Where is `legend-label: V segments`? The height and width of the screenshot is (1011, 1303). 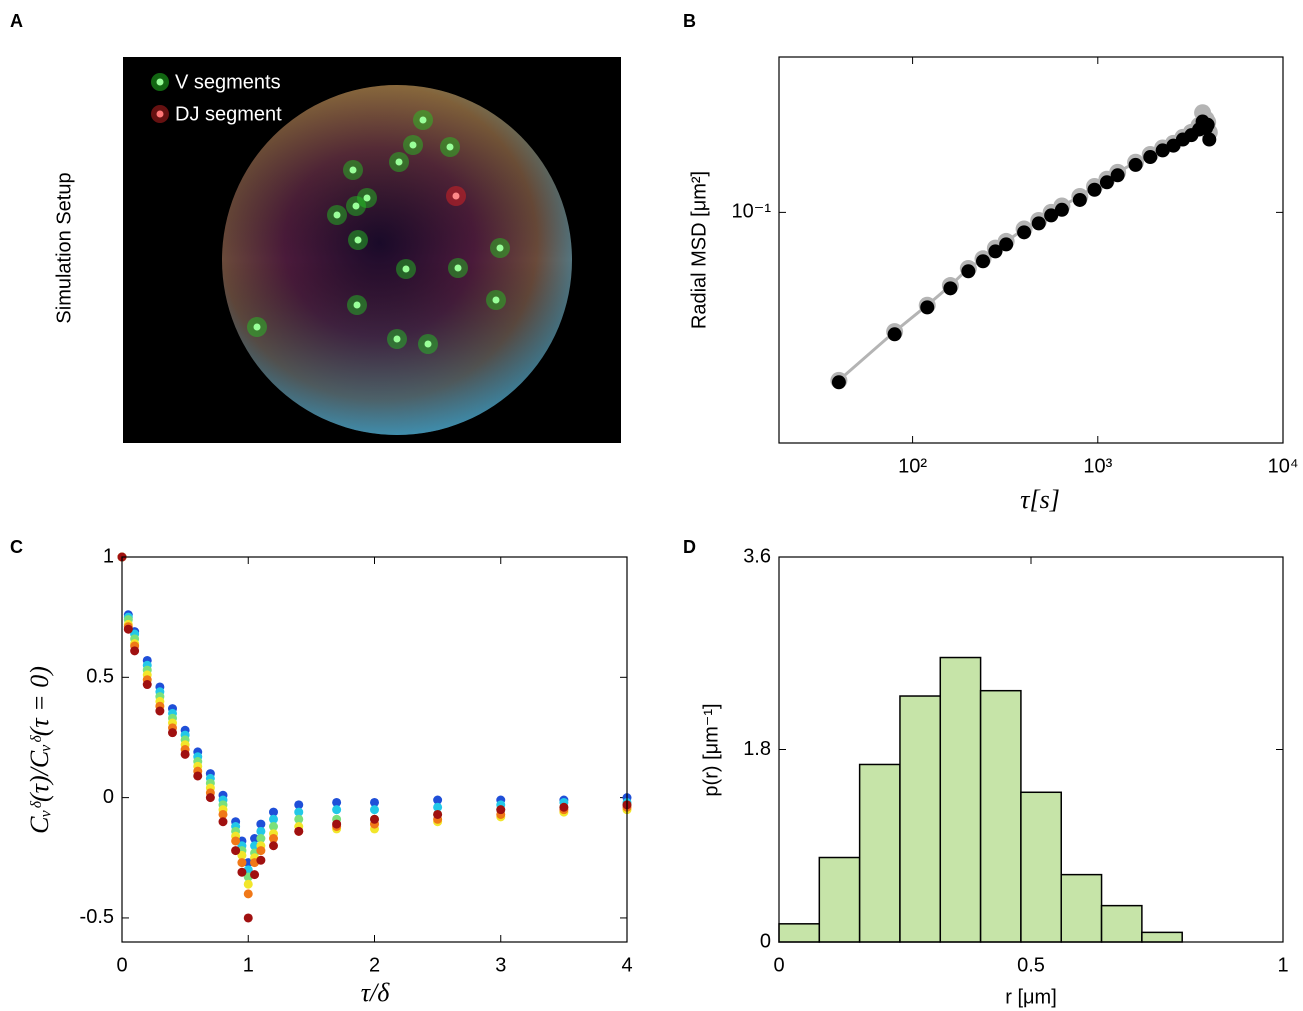 legend-label: V segments is located at coordinates (228, 82).